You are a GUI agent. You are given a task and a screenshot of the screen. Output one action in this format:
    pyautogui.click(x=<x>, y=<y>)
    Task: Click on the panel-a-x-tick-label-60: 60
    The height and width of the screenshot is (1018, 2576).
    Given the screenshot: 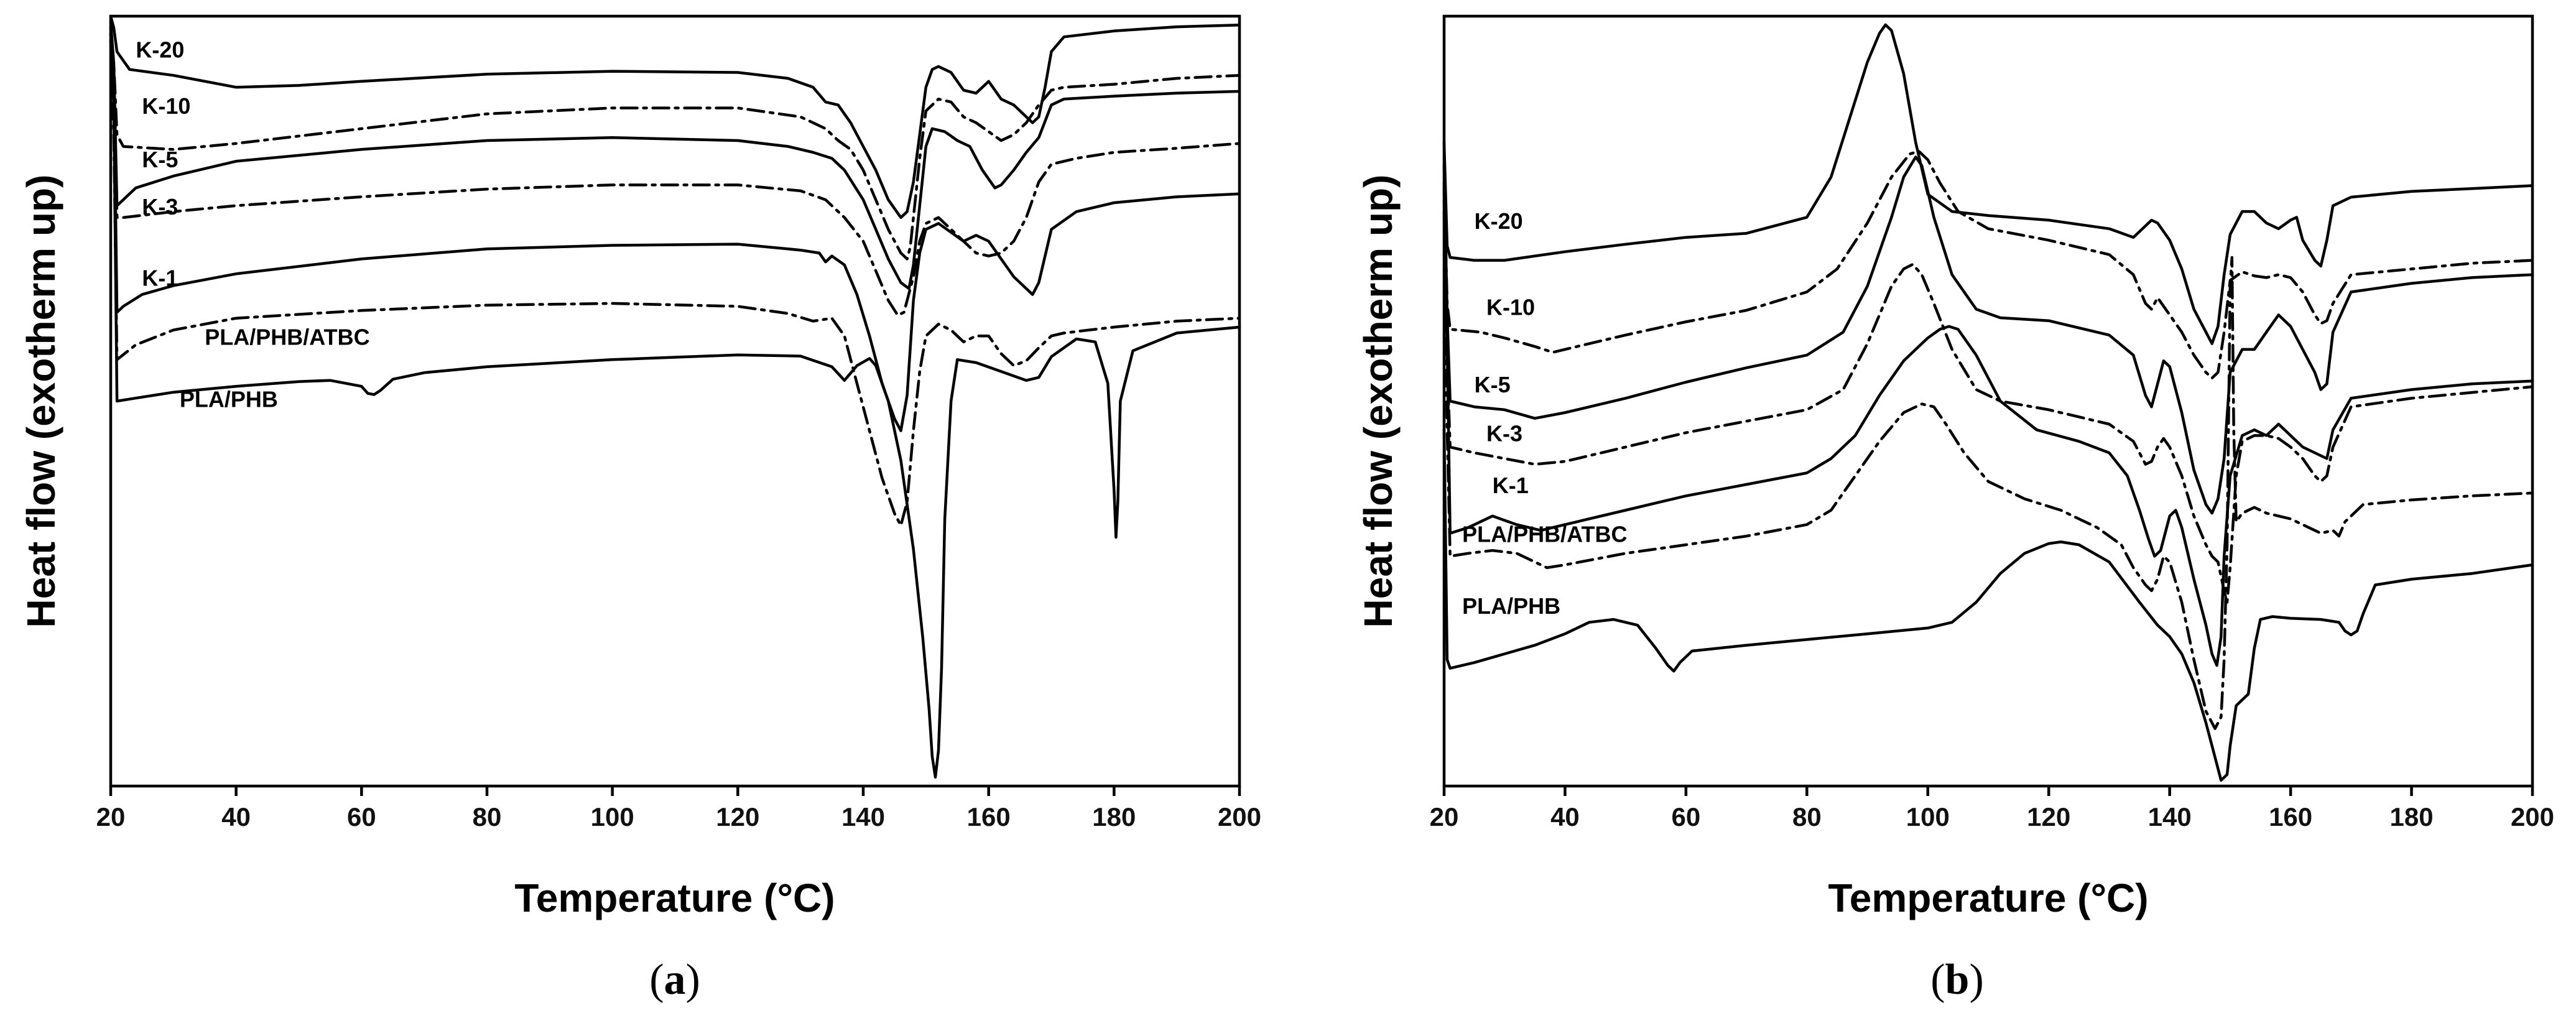 What is the action you would take?
    pyautogui.click(x=361, y=816)
    